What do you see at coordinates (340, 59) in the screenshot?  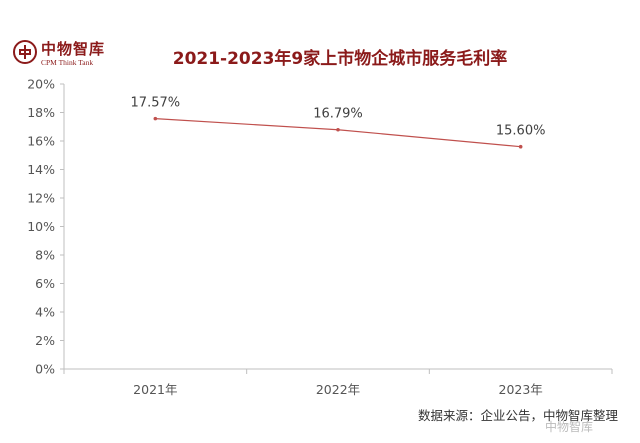 I see `chart-title: 2021-2023年9家上市物企城市服务毛利率` at bounding box center [340, 59].